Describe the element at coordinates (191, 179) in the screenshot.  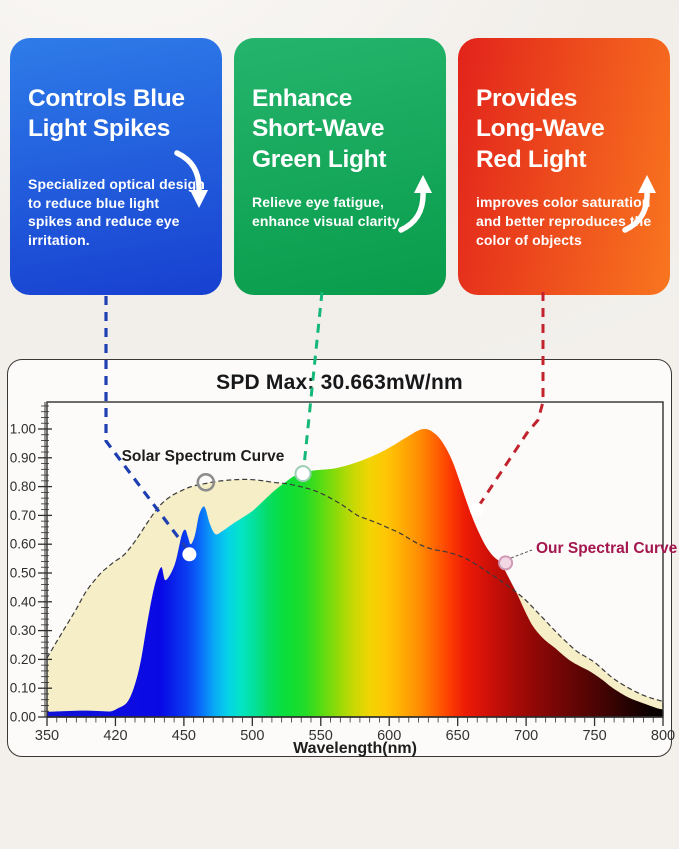
I see `curved-down-arrow-icon` at that location.